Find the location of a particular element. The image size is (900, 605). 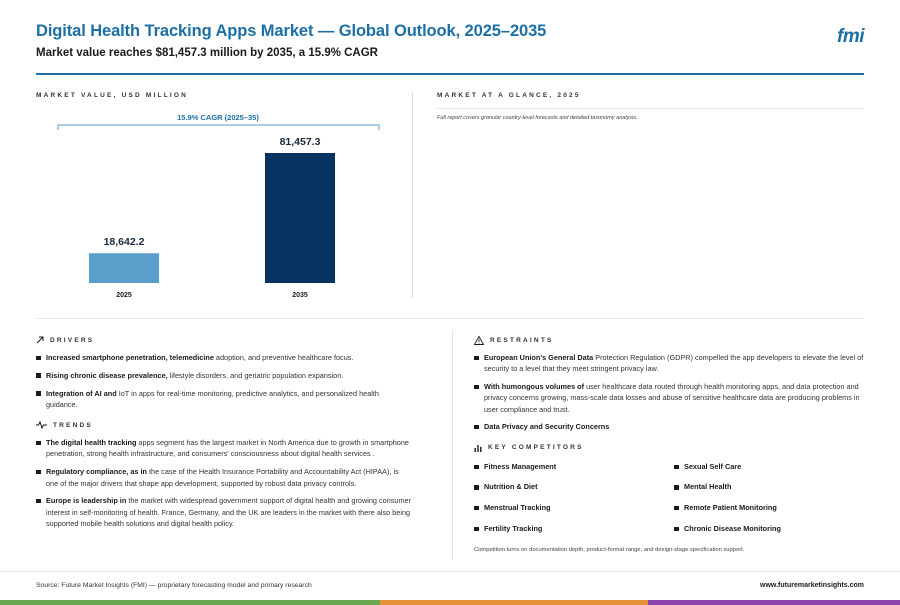

competitor-item: Remote Patient Monitoring is located at coordinates (769, 508).